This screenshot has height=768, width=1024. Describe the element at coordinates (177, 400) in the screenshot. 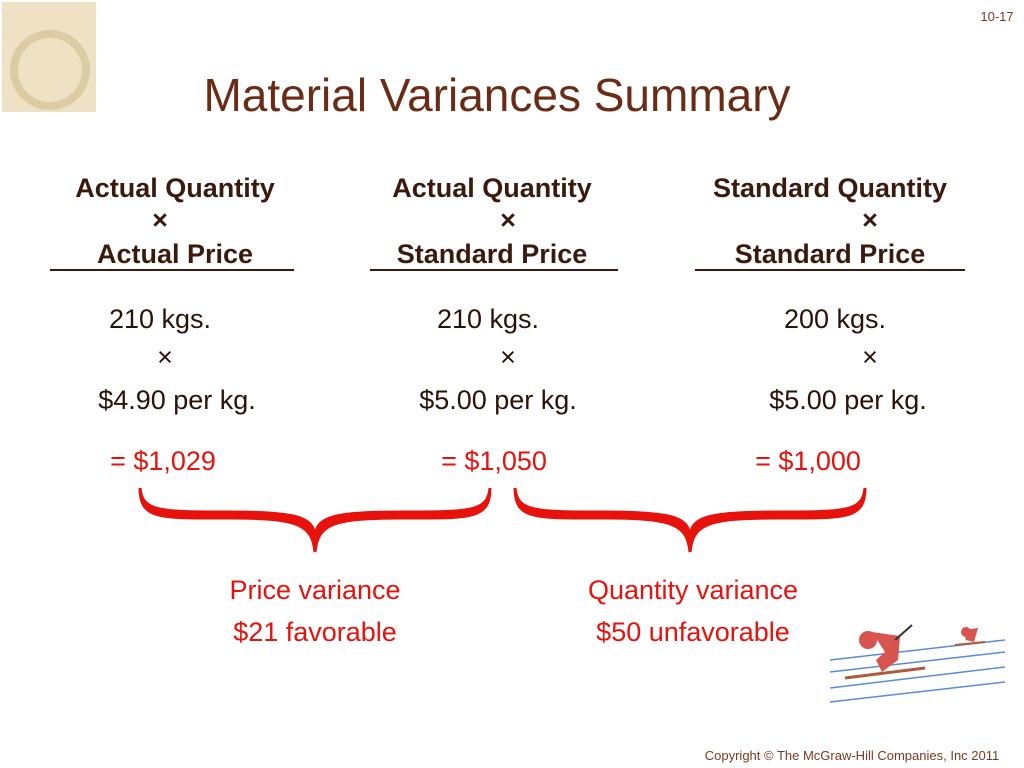

I see `price: $4.90 per kg.` at that location.